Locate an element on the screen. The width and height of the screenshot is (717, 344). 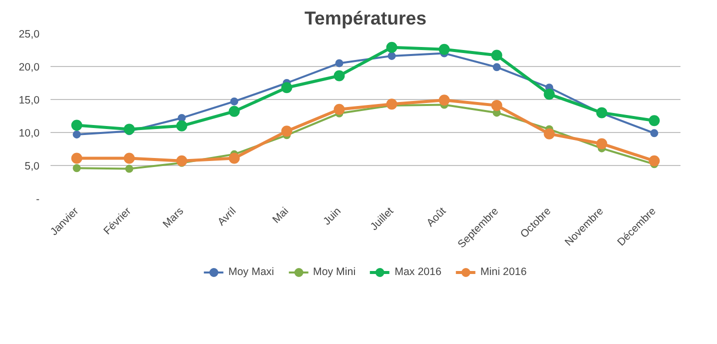
y-tick-label: 20,0 is located at coordinates (29, 68).